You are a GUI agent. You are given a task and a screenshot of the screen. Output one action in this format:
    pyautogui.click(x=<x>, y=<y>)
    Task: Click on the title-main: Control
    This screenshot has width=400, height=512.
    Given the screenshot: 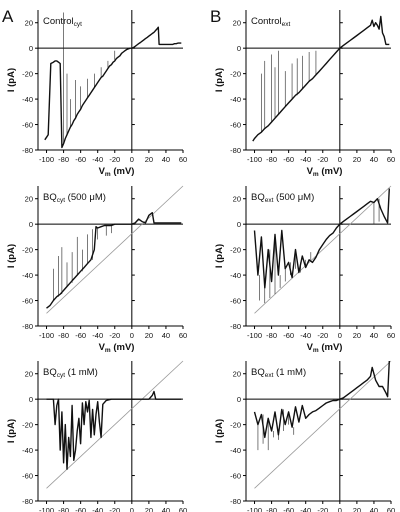 What is the action you would take?
    pyautogui.click(x=266, y=21)
    